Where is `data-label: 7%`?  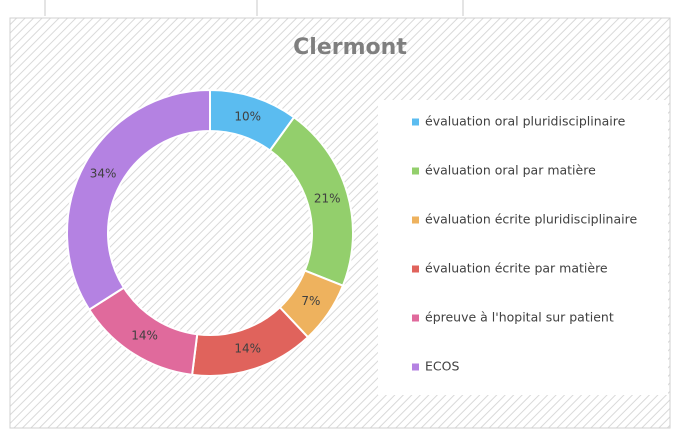 data-label: 7% is located at coordinates (310, 301).